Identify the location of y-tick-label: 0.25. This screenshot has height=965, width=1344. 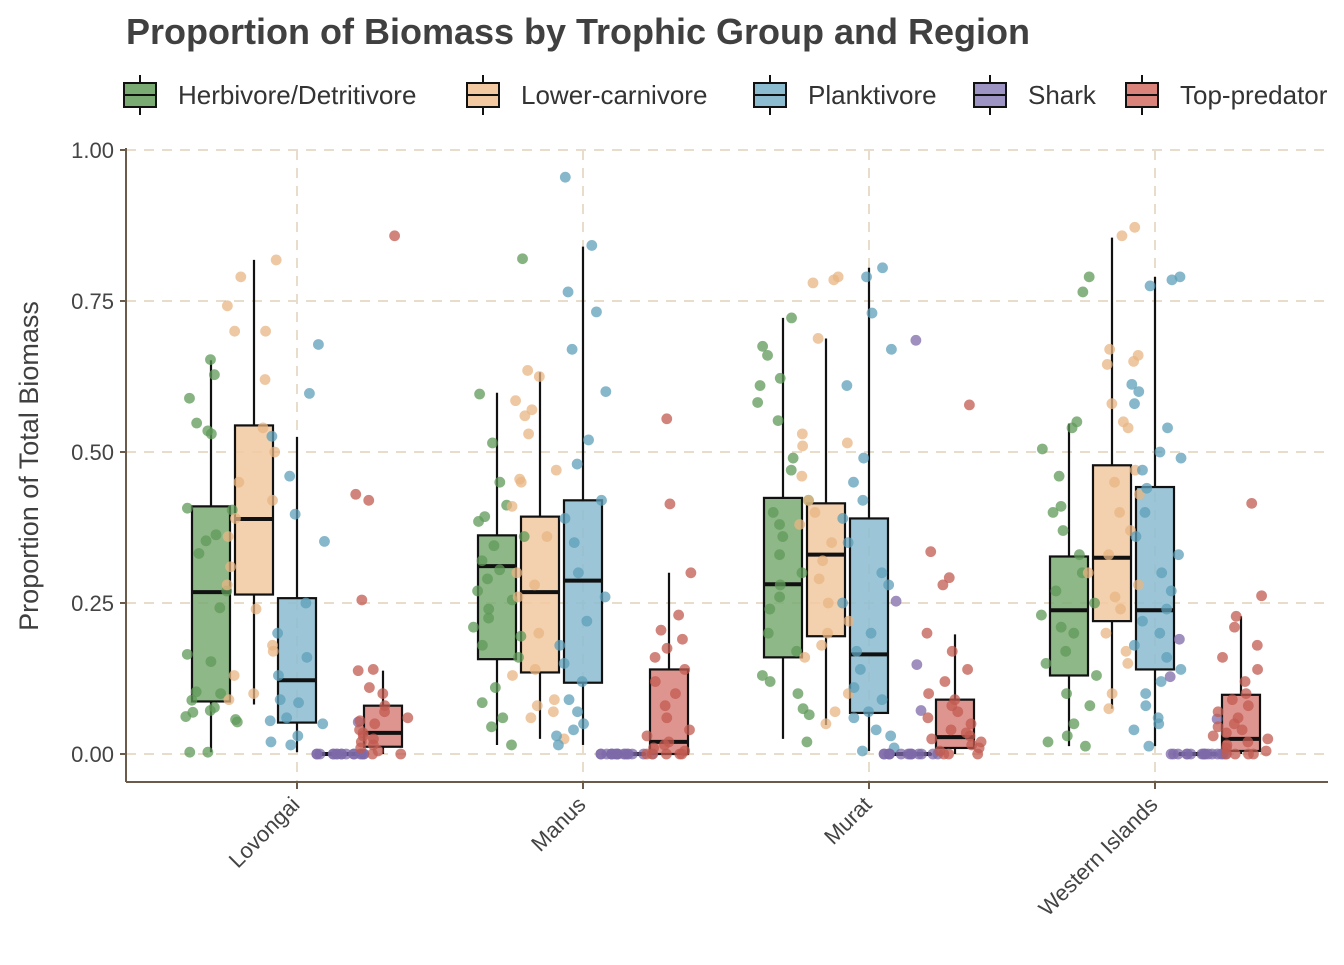
(92, 603).